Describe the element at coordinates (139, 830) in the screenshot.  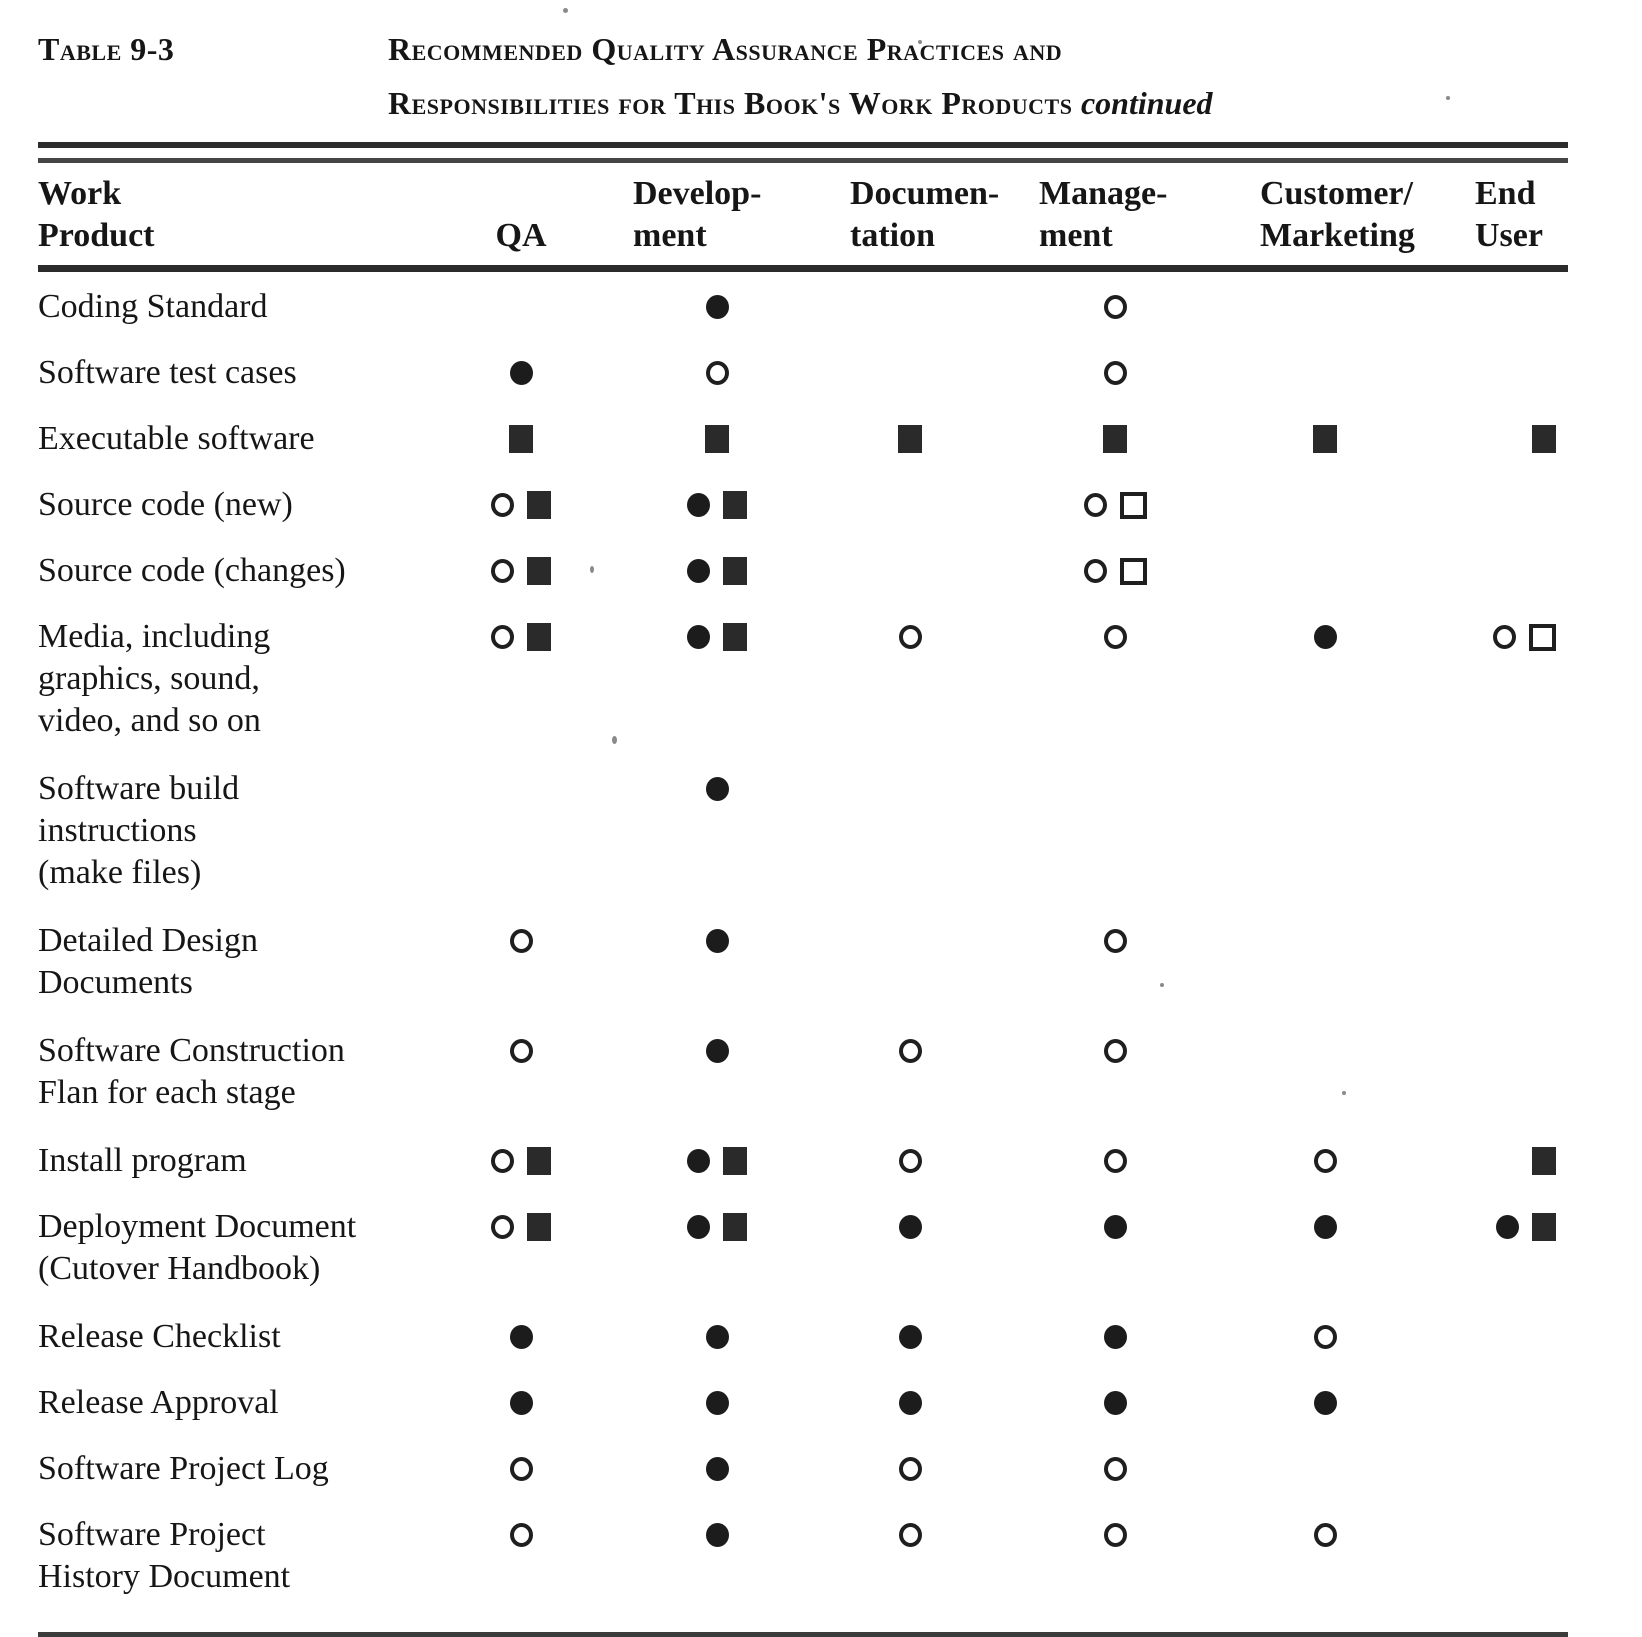
I see `work-product-name: Software build instructions (make files)` at that location.